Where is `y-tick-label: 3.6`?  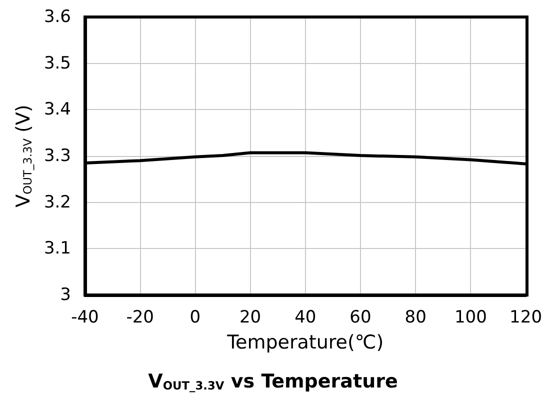
y-tick-label: 3.6 is located at coordinates (57, 17).